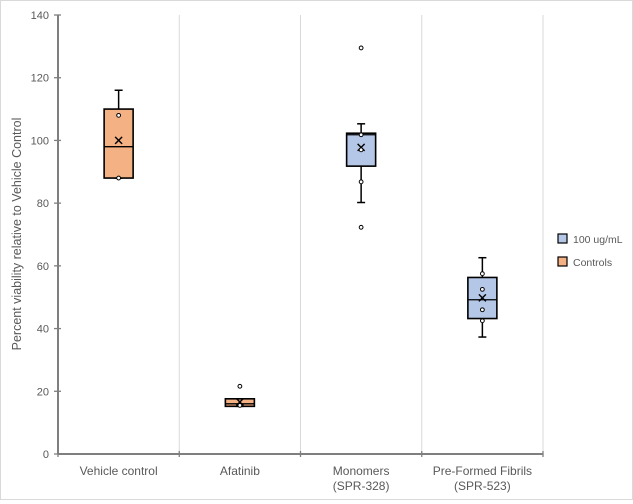 The height and width of the screenshot is (504, 633). Describe the element at coordinates (119, 471) in the screenshot. I see `x-tick-label: Vehicle control` at that location.